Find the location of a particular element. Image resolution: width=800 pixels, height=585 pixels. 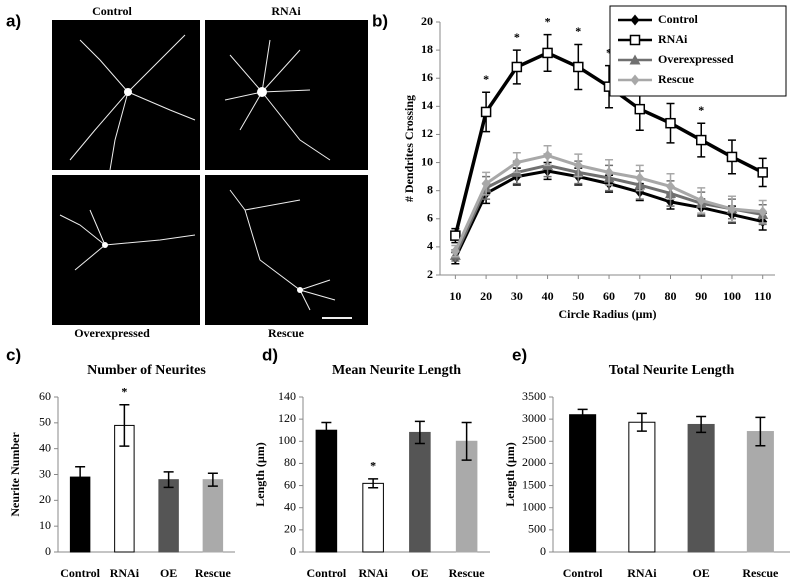

panel-label: e) is located at coordinates (519, 354).